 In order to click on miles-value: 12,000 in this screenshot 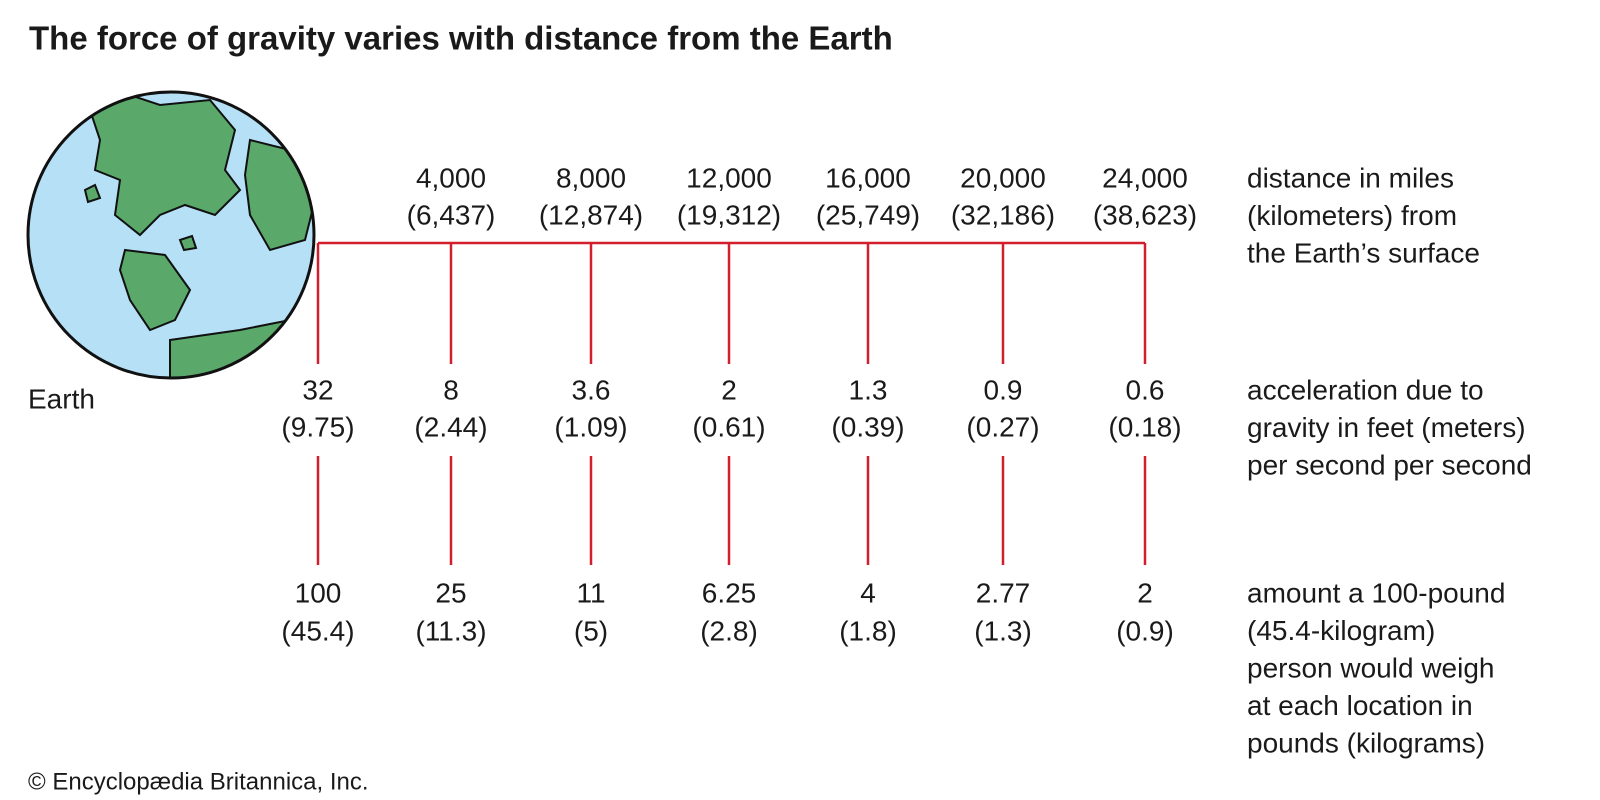, I will do `click(729, 177)`.